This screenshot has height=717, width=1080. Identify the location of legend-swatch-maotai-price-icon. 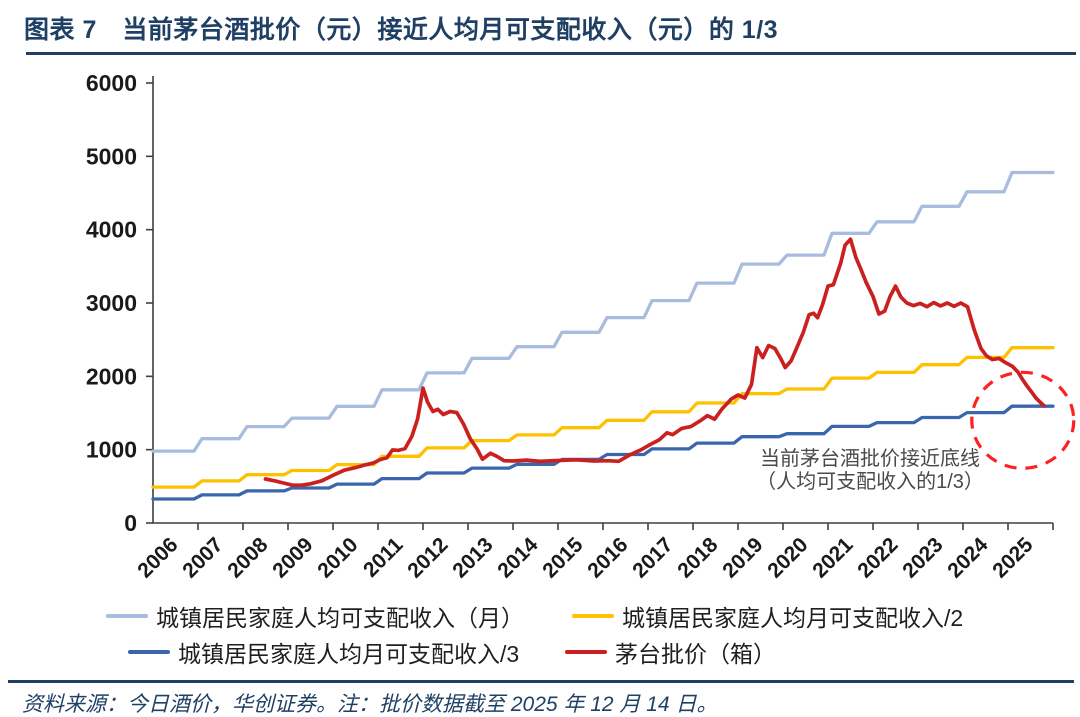
(586, 652).